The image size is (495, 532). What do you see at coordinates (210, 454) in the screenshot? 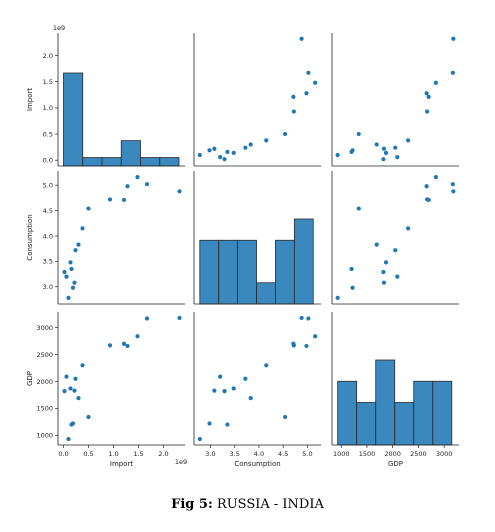
I see `x-tick-label: 3.0` at bounding box center [210, 454].